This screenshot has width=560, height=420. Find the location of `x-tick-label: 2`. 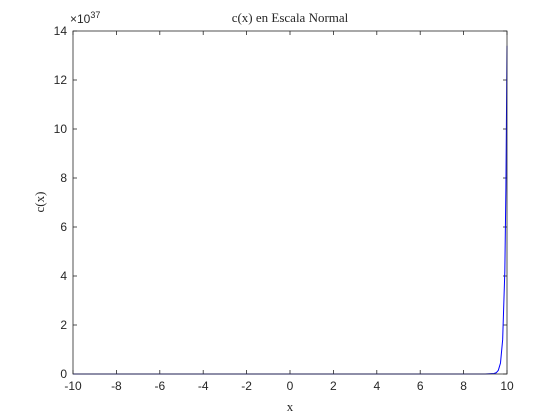

x-tick-label: 2 is located at coordinates (333, 386).